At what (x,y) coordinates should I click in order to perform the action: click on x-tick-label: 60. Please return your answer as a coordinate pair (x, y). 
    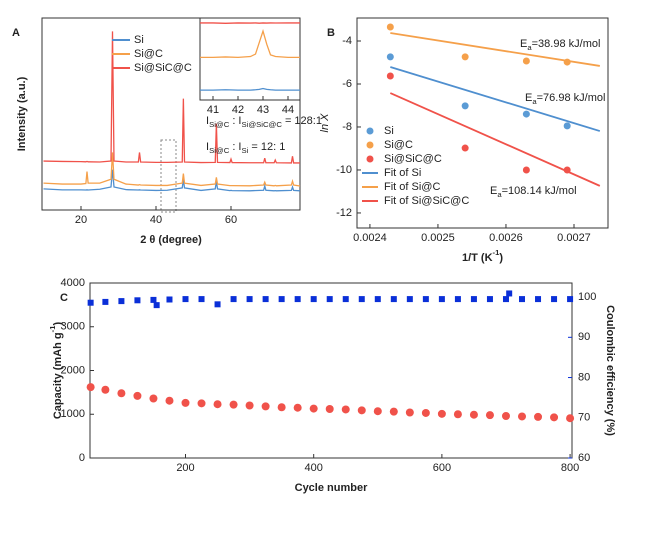
    Looking at the image, I should click on (231, 220).